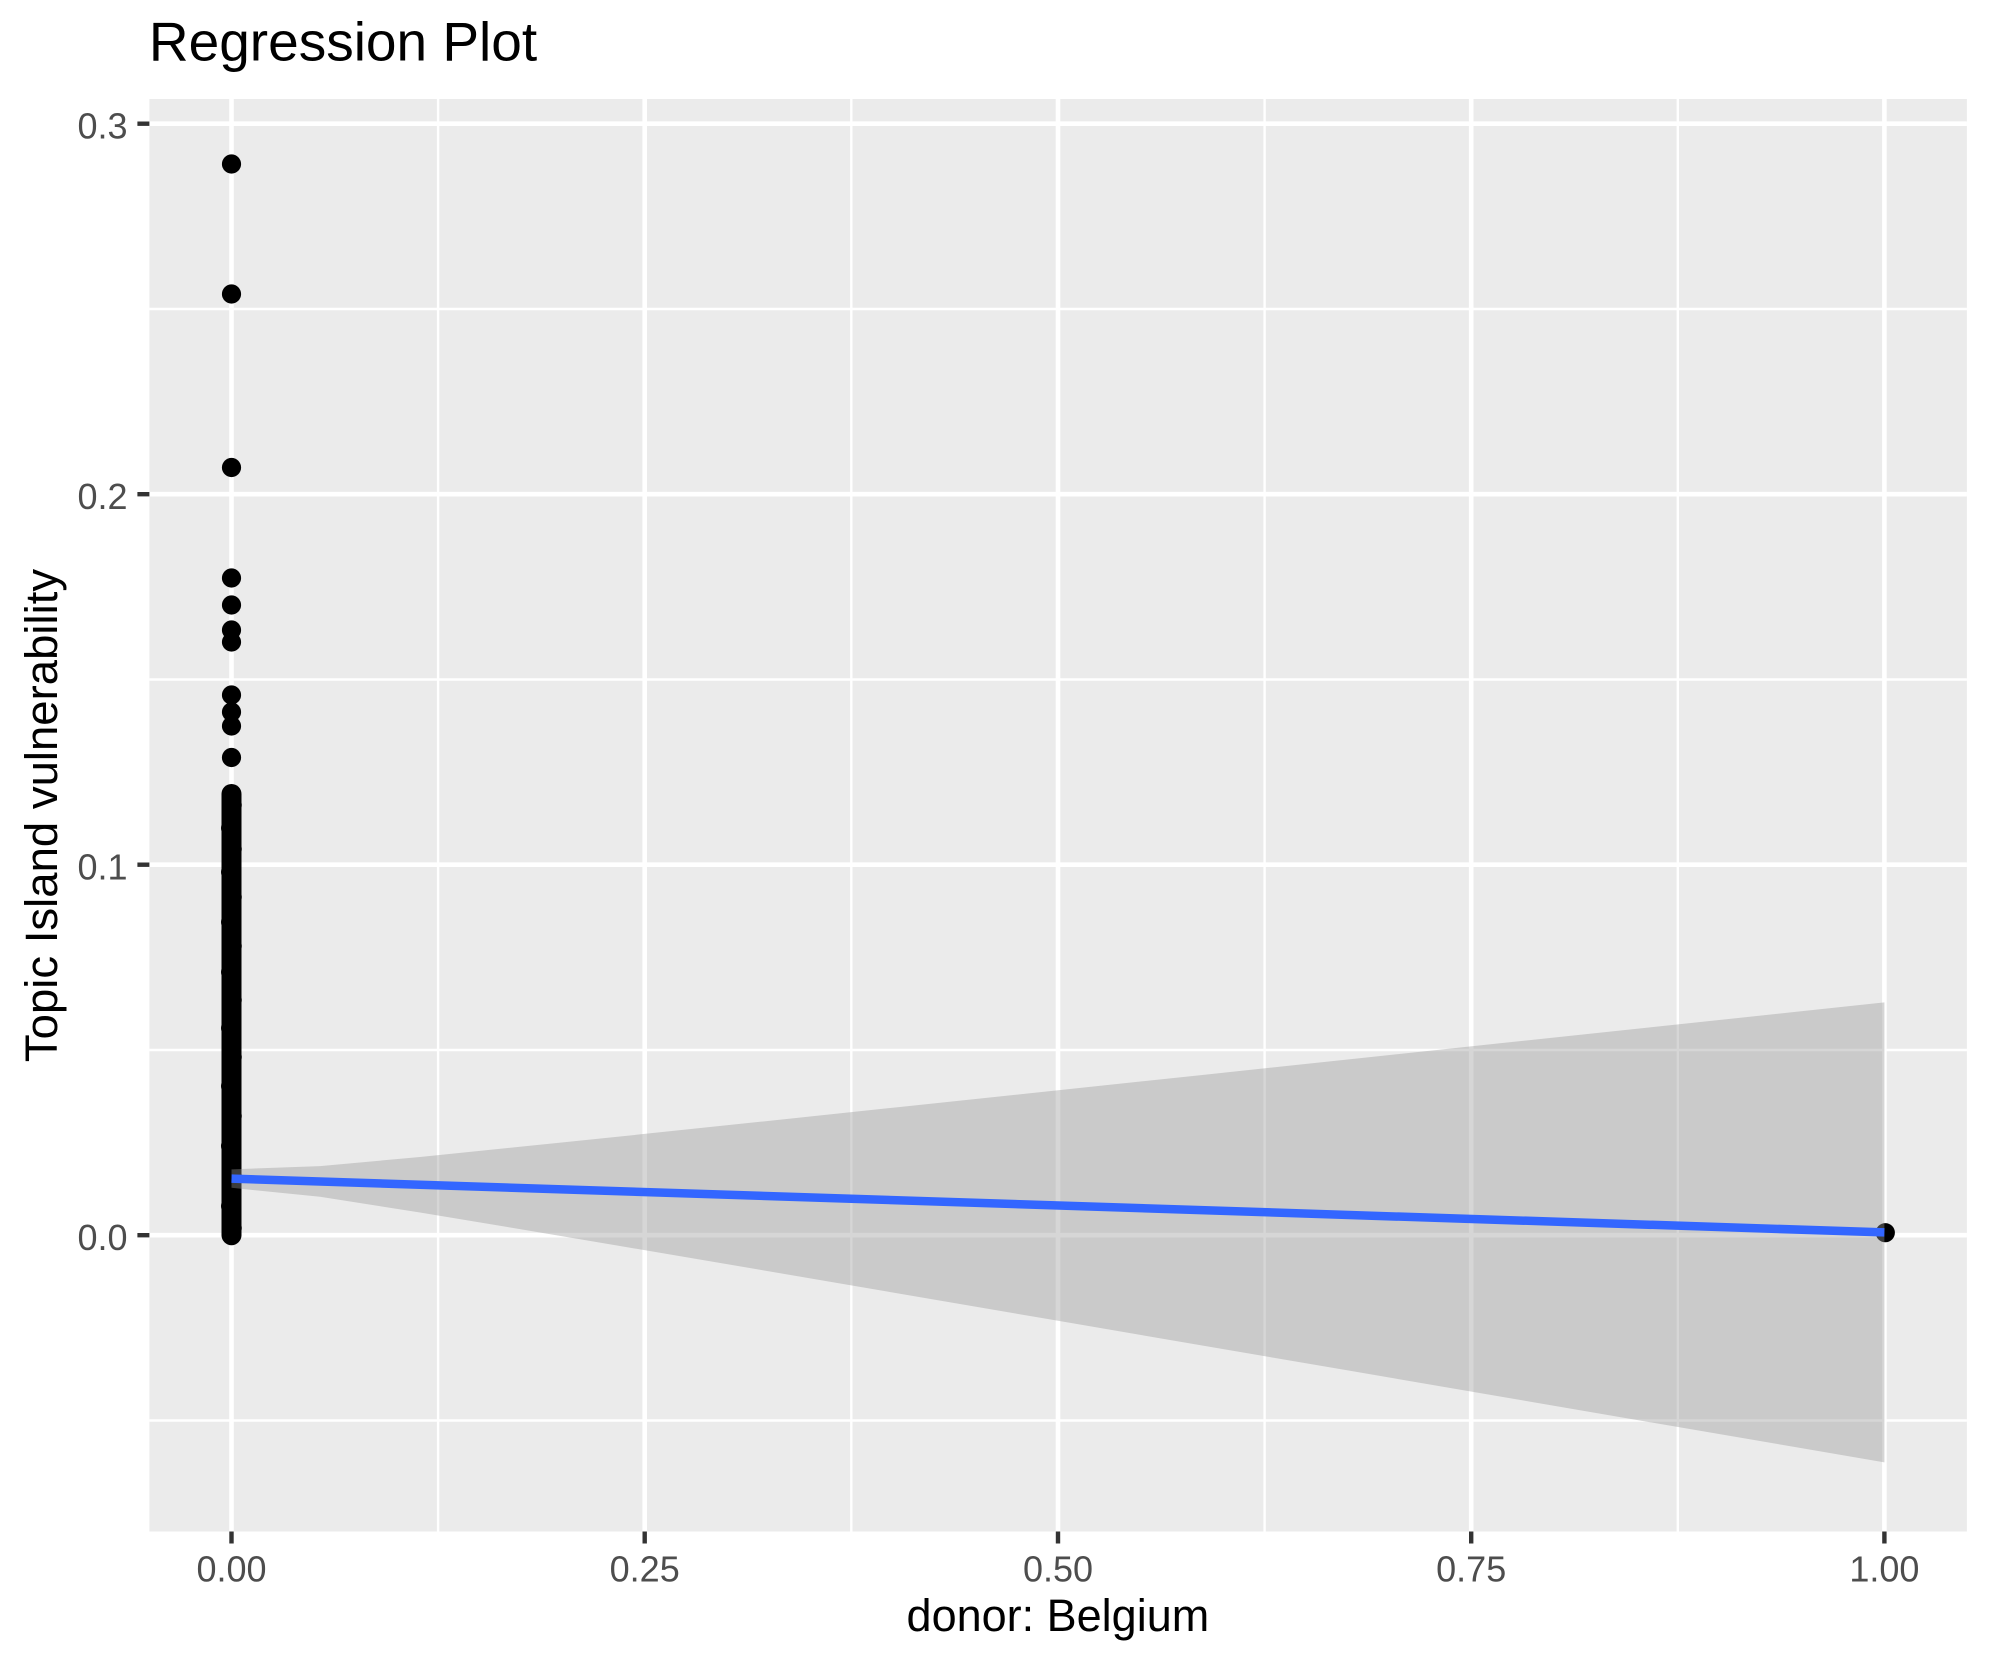 Image resolution: width=1990 pixels, height=1665 pixels. What do you see at coordinates (343, 42) in the screenshot?
I see `svg-text: Regression Plot` at bounding box center [343, 42].